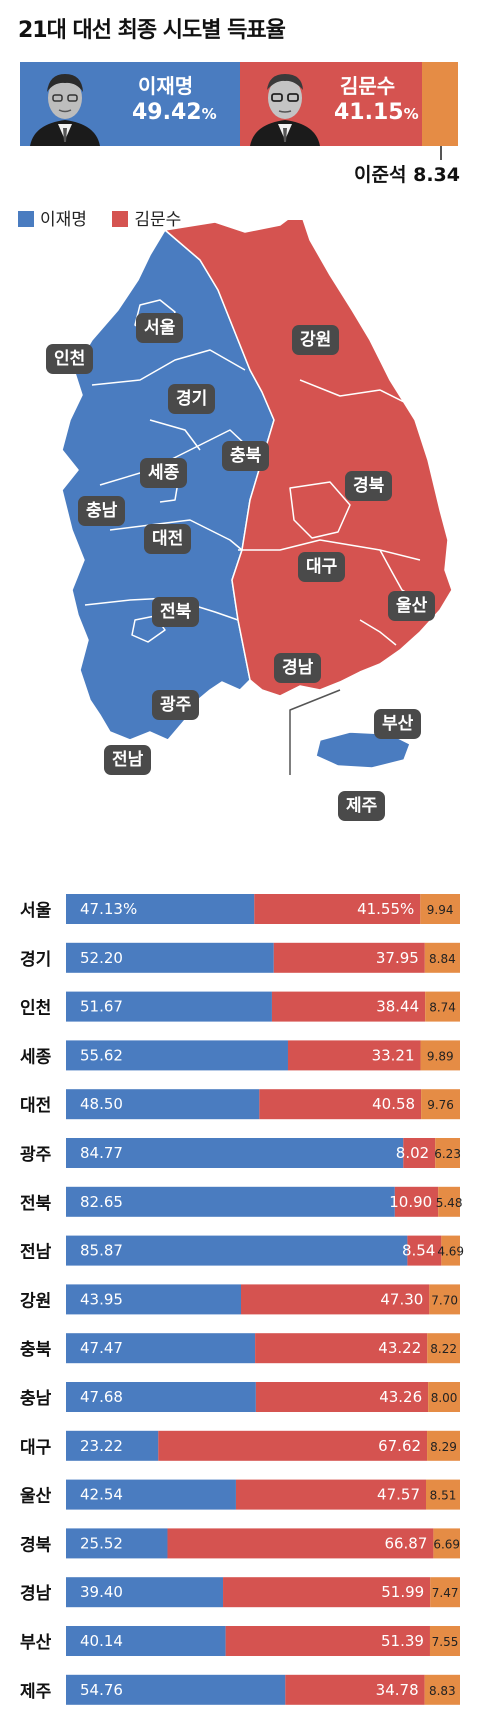  I want to click on value-label-kim: 8.02, so click(412, 1153).